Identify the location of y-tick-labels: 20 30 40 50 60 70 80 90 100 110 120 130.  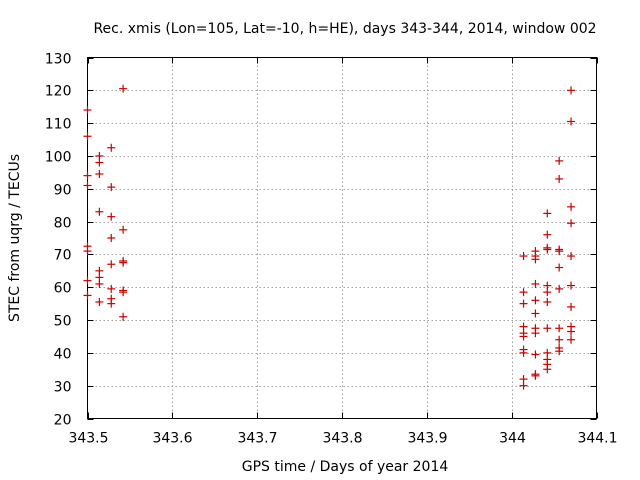
(58, 240).